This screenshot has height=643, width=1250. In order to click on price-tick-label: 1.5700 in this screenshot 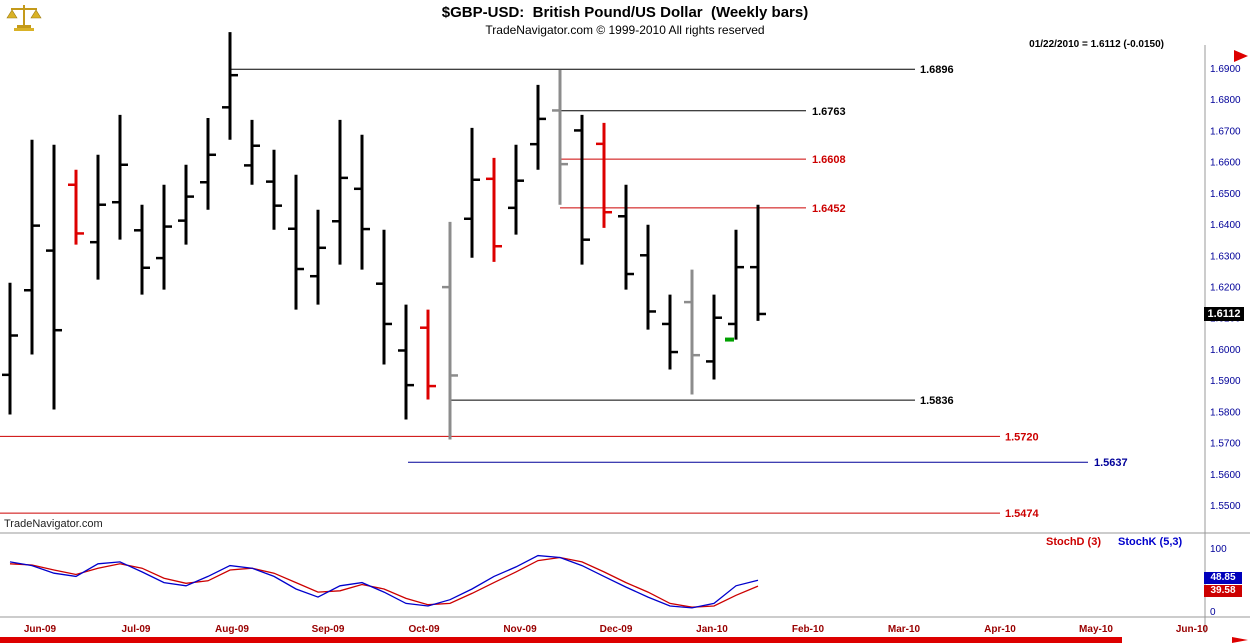, I will do `click(1225, 444)`.